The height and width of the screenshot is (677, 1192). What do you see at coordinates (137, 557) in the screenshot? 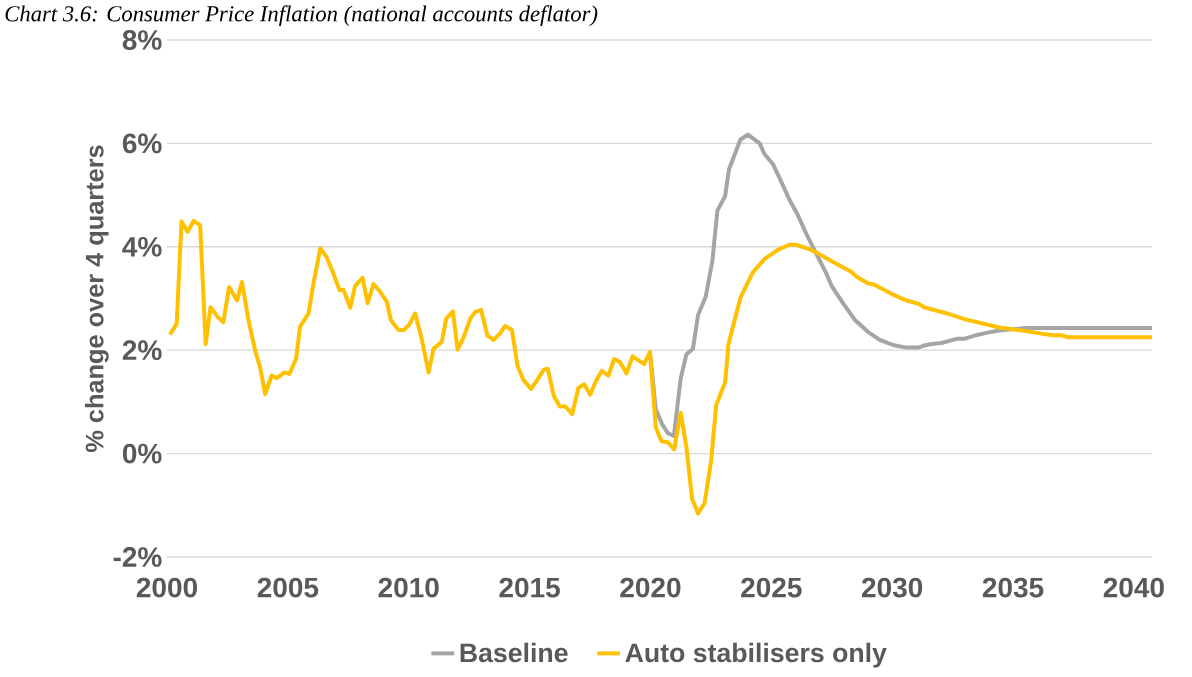
I see `y-tick-label: -2%` at bounding box center [137, 557].